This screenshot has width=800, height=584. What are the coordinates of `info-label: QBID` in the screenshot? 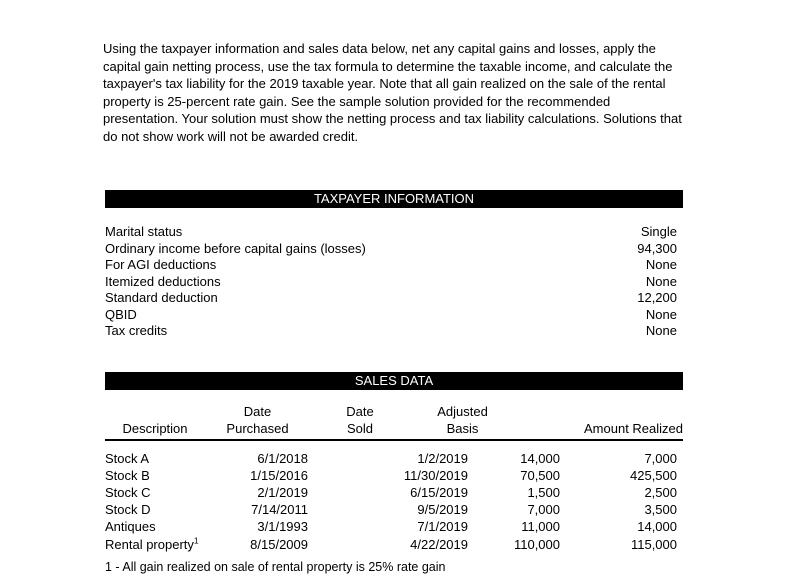 It's located at (121, 314).